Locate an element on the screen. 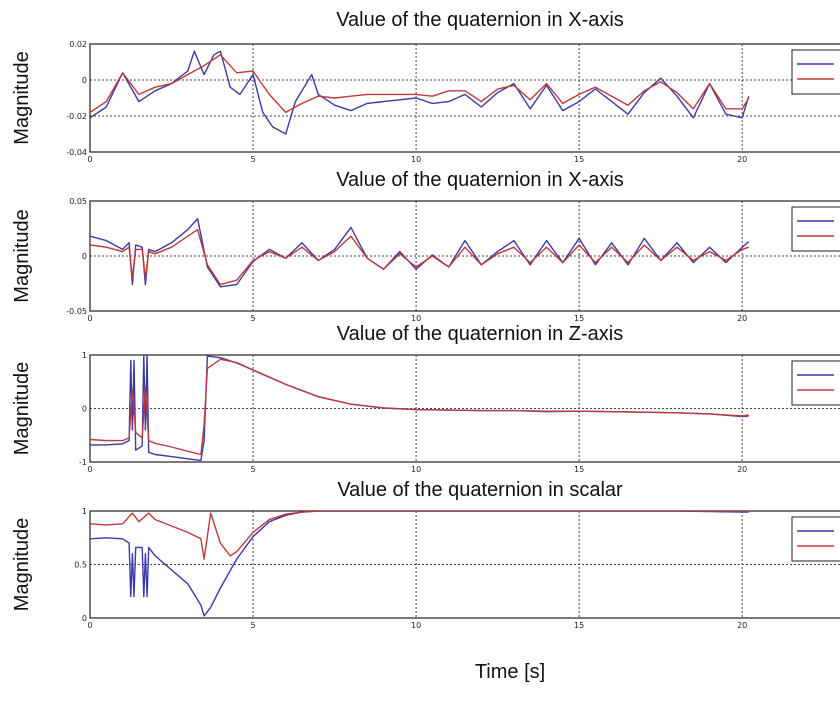 The width and height of the screenshot is (840, 704). panel-title: Value of the quaternion in Z-axis is located at coordinates (480, 334).